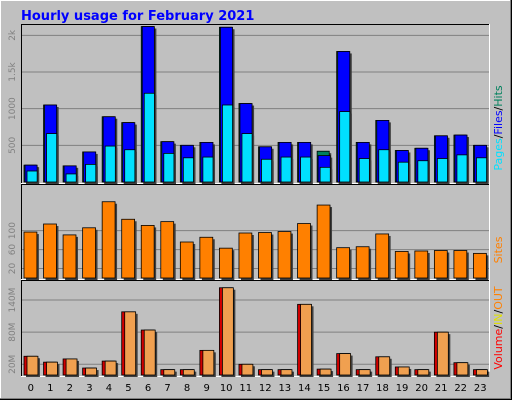 This screenshot has width=512, height=404. Describe the element at coordinates (13, 108) in the screenshot. I see `panel-1-tick-label: 1000` at that location.